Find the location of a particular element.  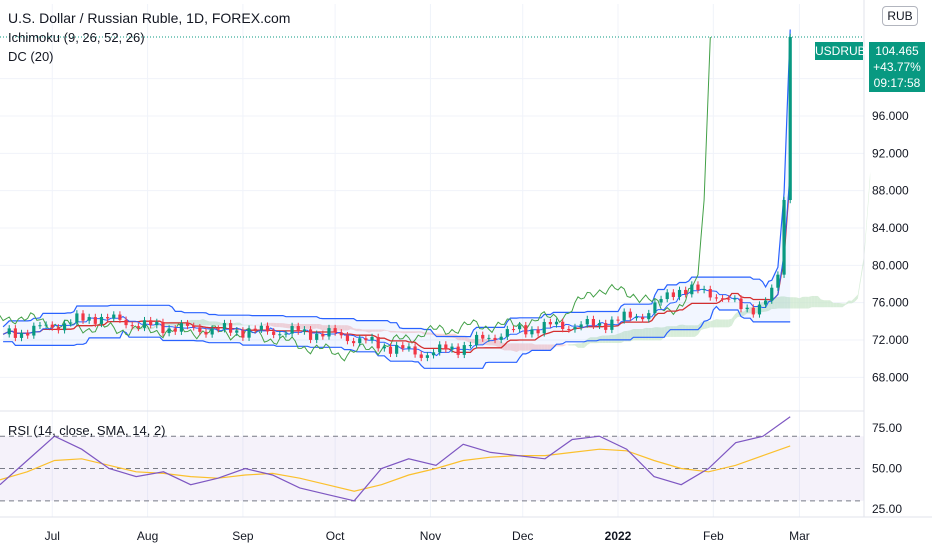

y-tick-label: 88.000 is located at coordinates (890, 191).